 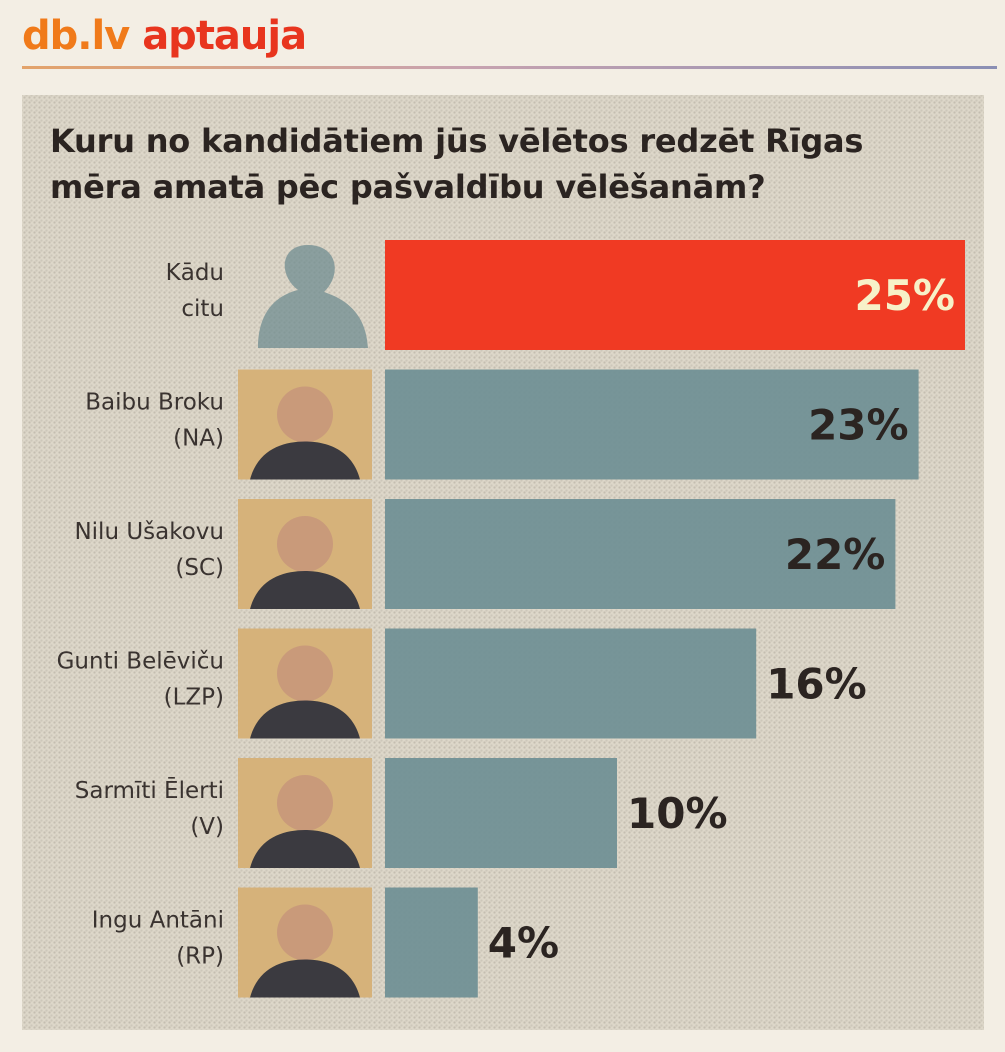 What do you see at coordinates (158, 921) in the screenshot?
I see `category-label: Ingu Antāni` at bounding box center [158, 921].